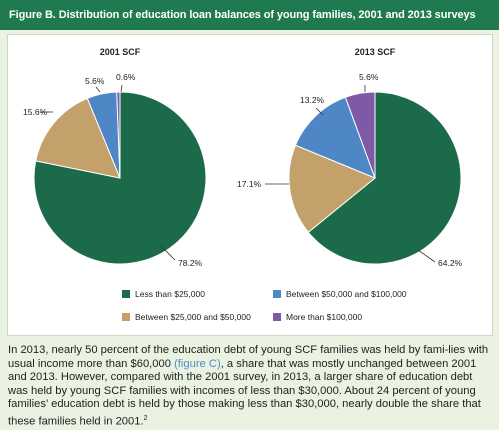 This screenshot has width=499, height=430. I want to click on slice-label: 13.2%, so click(312, 100).